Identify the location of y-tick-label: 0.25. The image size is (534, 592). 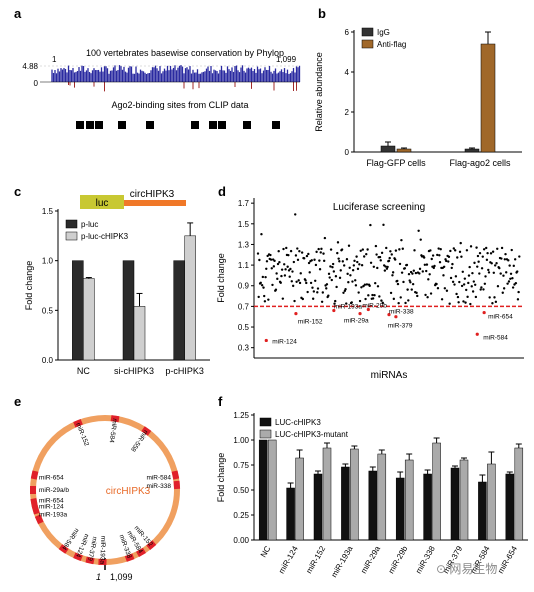
(241, 515).